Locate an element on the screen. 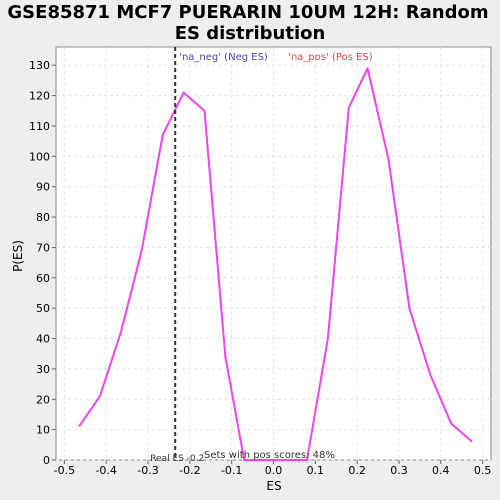 The height and width of the screenshot is (500, 500). y-tick-label: 100 is located at coordinates (39, 156).